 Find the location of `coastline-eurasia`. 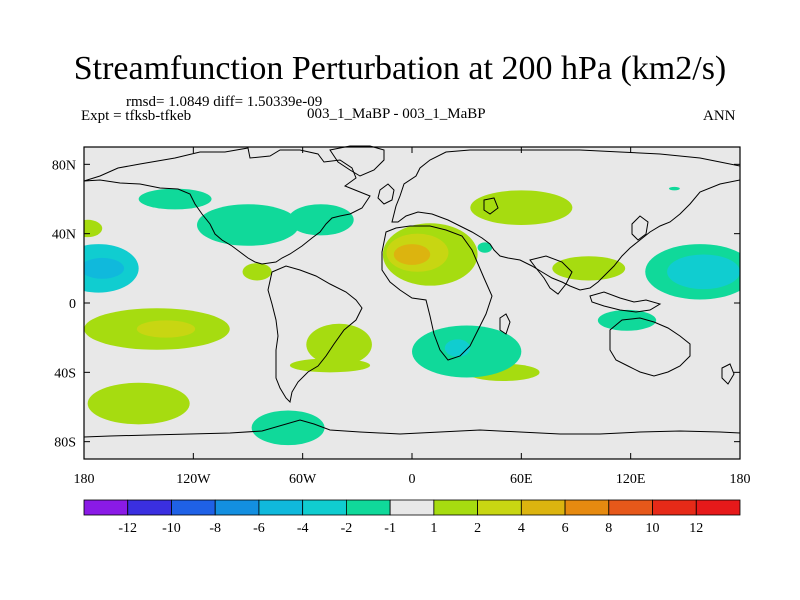

coastline-eurasia is located at coordinates (566, 220).